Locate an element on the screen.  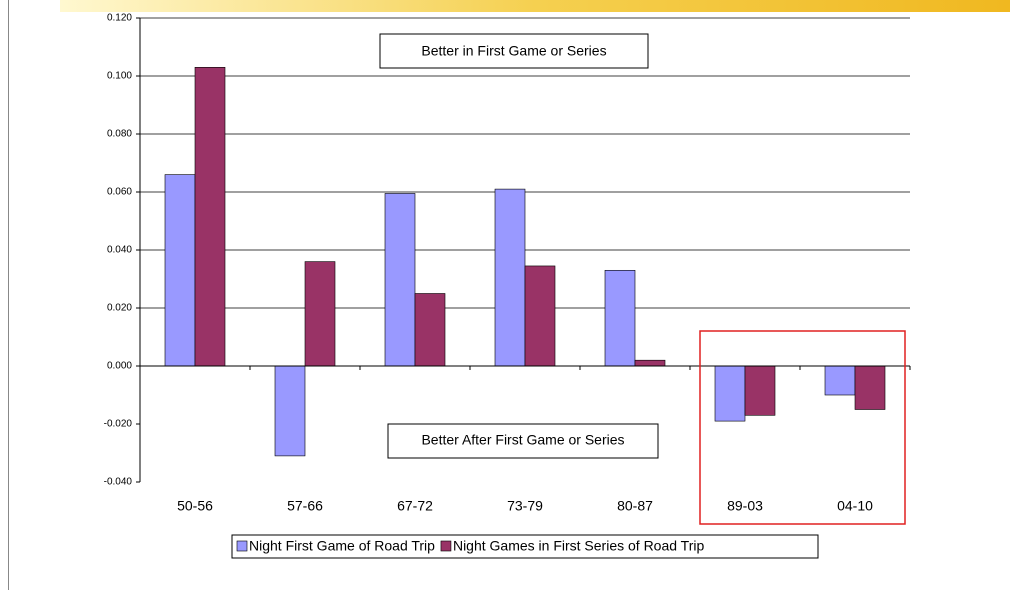
x-tick-label: 57-66 is located at coordinates (305, 506).